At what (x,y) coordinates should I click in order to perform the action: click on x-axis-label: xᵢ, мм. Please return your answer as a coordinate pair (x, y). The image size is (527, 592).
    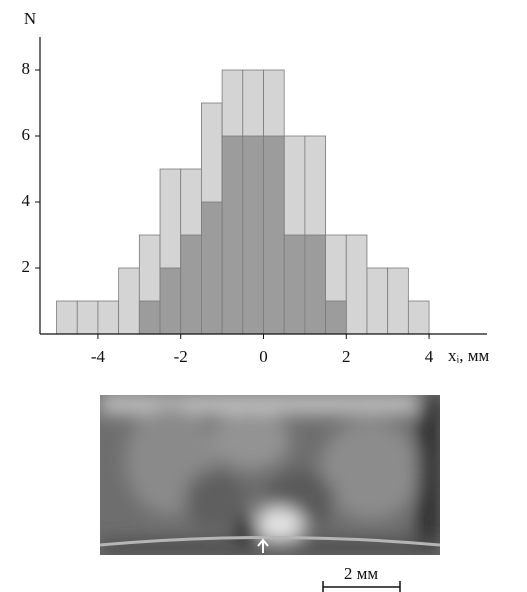
    Looking at the image, I should click on (469, 355).